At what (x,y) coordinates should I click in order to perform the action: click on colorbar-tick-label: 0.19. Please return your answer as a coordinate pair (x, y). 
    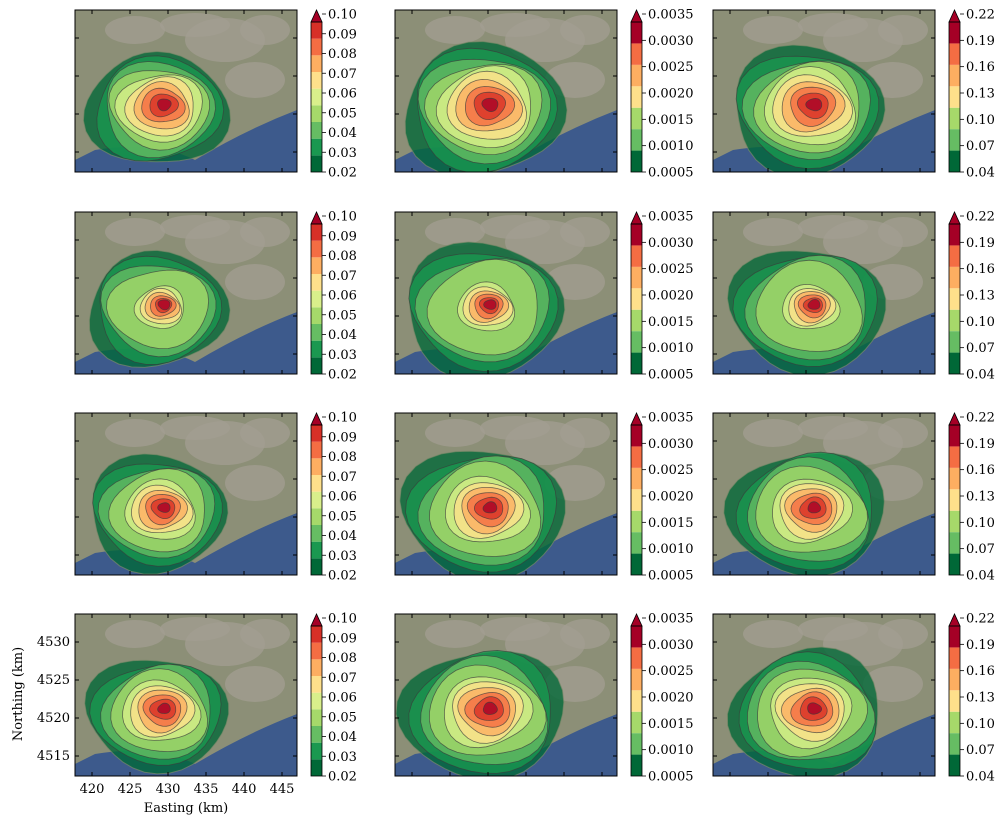
    Looking at the image, I should click on (980, 41).